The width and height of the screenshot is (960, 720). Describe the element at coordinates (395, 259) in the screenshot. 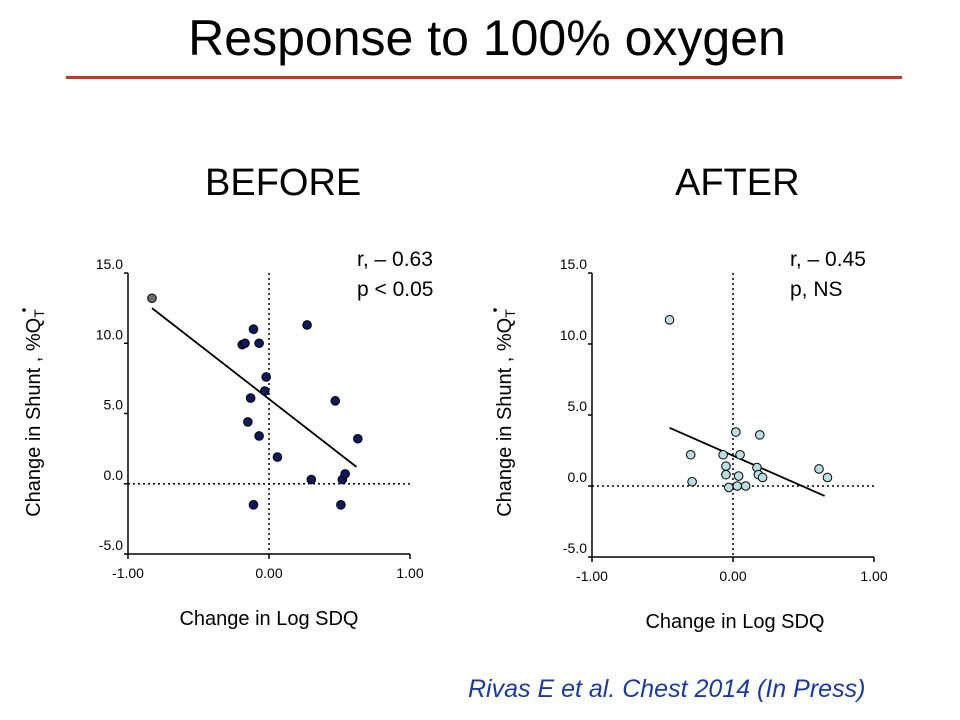

I see `correlation-annotation: r, – 0.63` at that location.